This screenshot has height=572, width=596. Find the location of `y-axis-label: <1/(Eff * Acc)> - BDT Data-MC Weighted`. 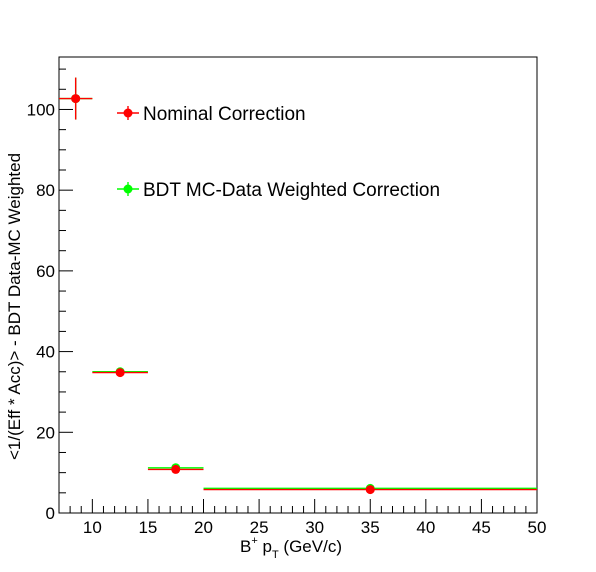

y-axis-label: <1/(Eff * Acc)> - BDT Data-MC Weighted is located at coordinates (14, 306).